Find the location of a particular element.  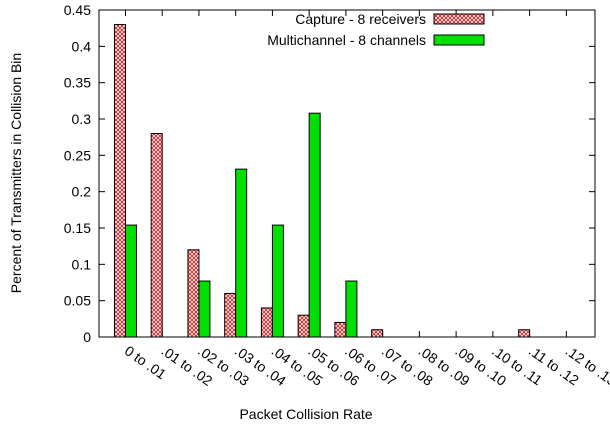

x-tick-label: 0 to .01 is located at coordinates (146, 362).